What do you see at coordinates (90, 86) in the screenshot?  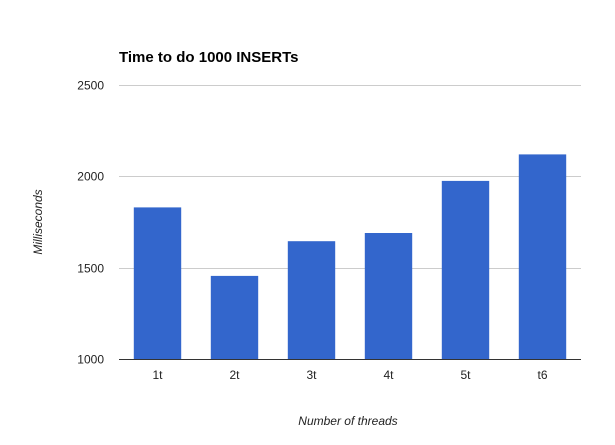 I see `y-tick-label: 2500` at bounding box center [90, 86].